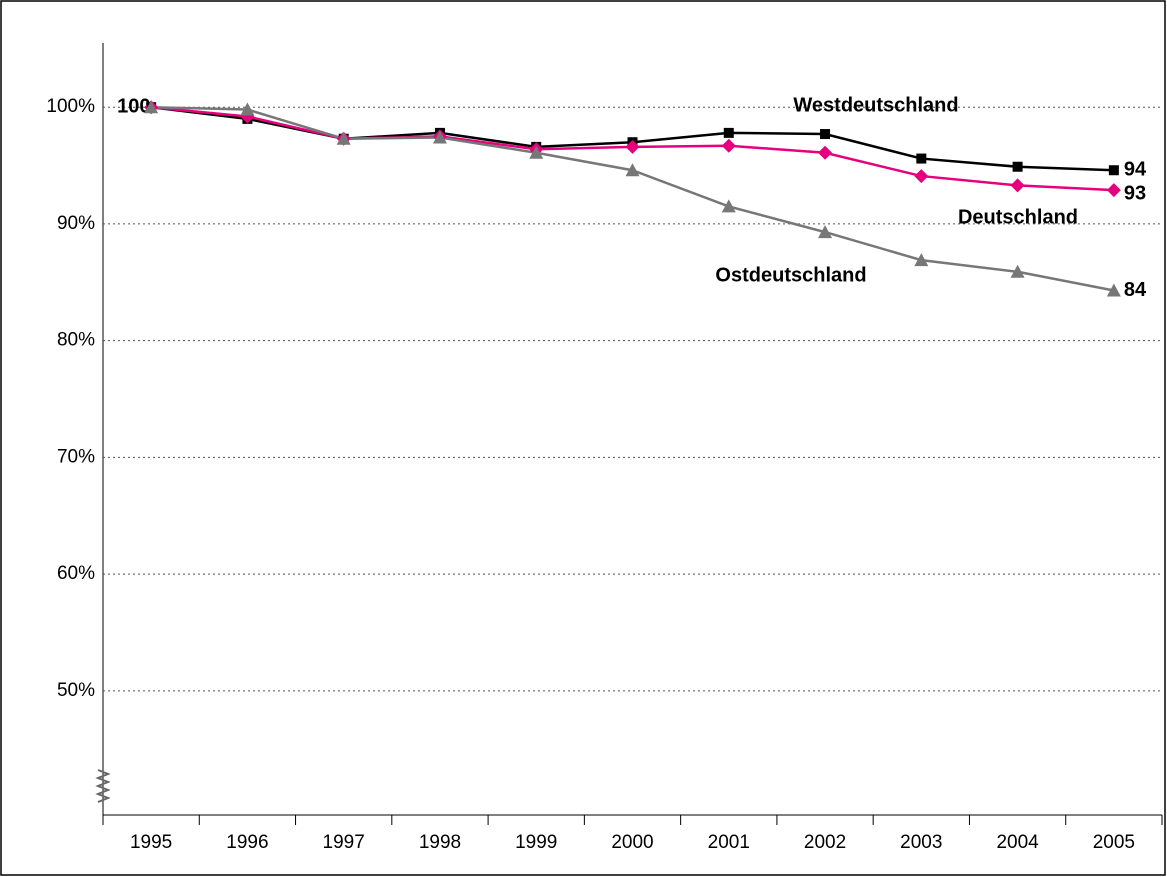 The width and height of the screenshot is (1167, 877). Describe the element at coordinates (790, 275) in the screenshot. I see `series-label: Ostdeutschland` at that location.